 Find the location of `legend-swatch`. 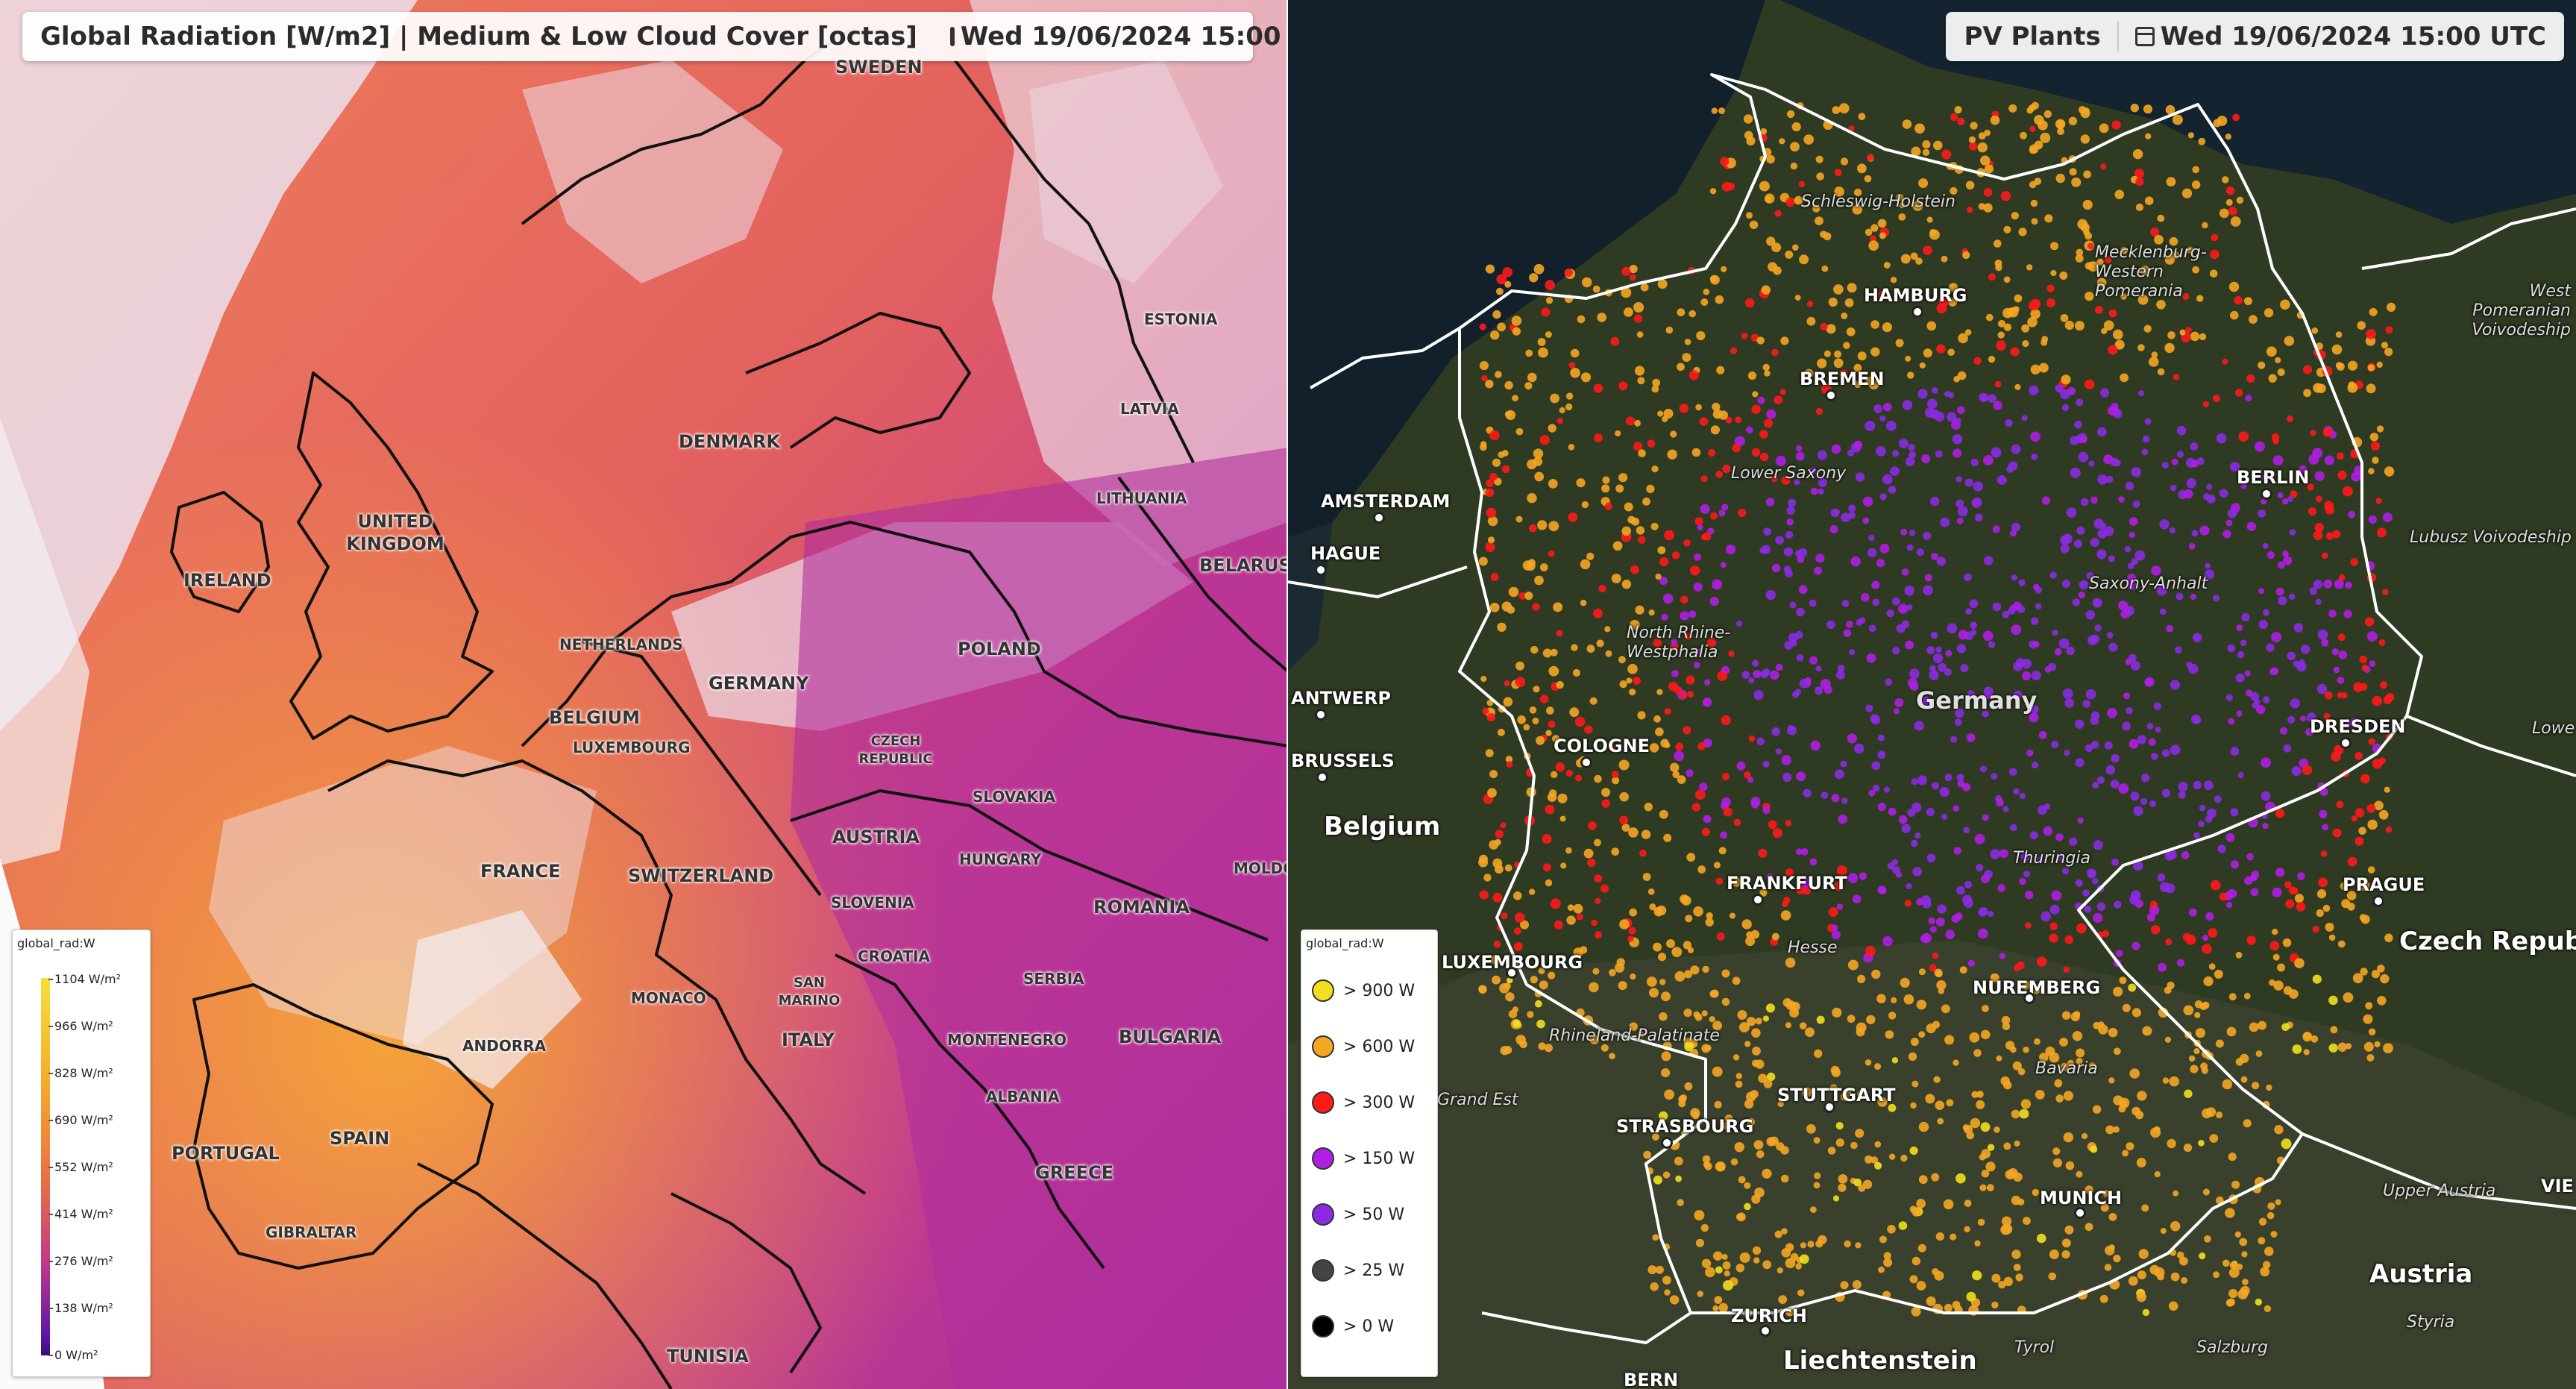

legend-swatch is located at coordinates (1323, 1047).